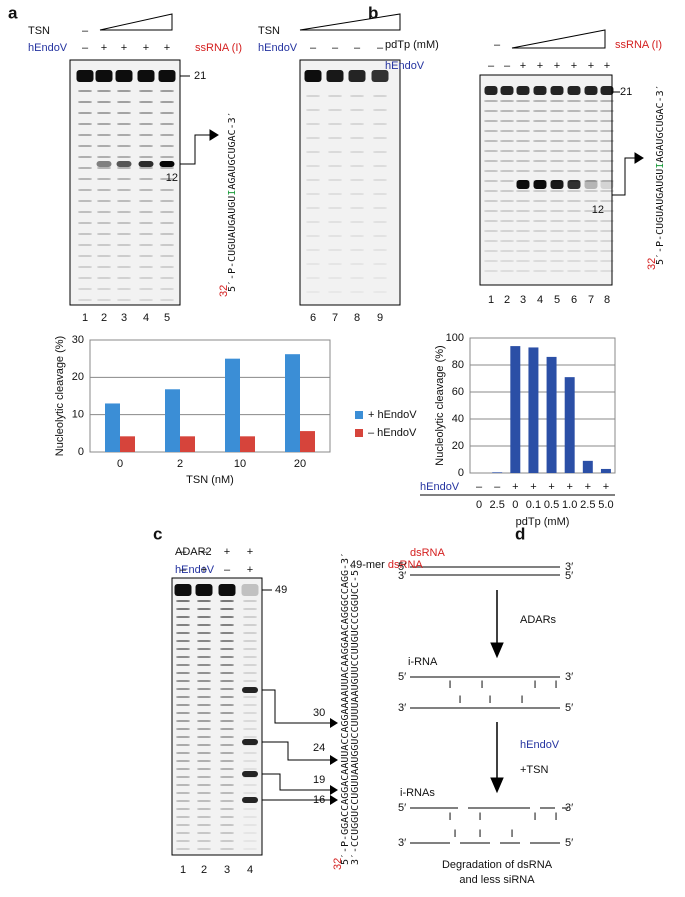 Image resolution: width=685 pixels, height=897 pixels. What do you see at coordinates (13, 12) in the screenshot?
I see `panel-label: a` at bounding box center [13, 12].